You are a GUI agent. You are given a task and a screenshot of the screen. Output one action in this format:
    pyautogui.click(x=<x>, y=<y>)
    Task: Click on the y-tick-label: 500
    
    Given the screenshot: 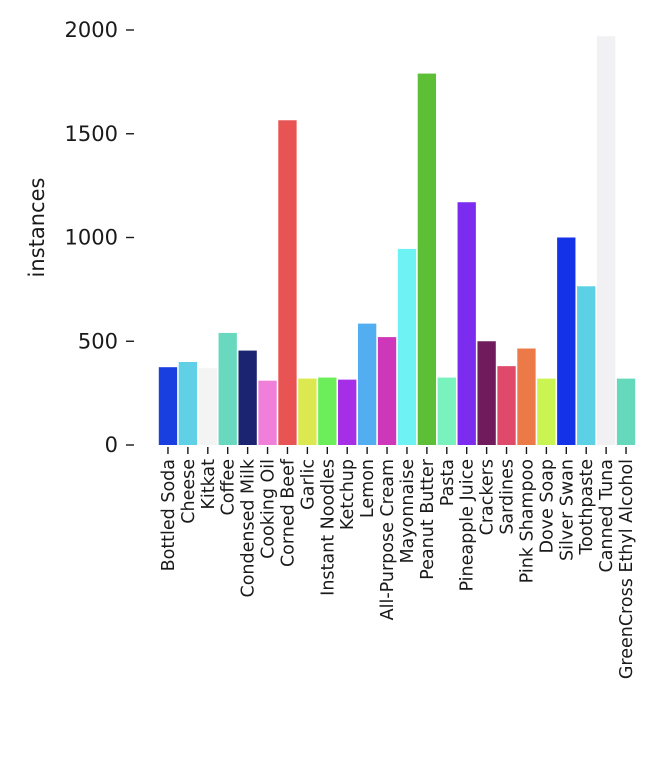 What is the action you would take?
    pyautogui.click(x=98, y=341)
    